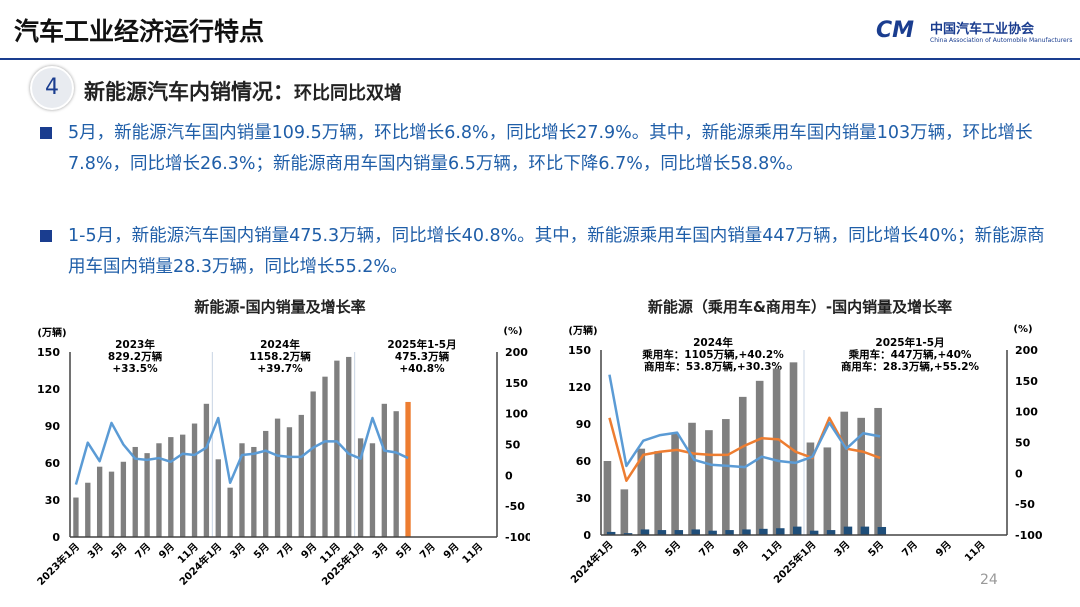 Image resolution: width=1080 pixels, height=607 pixels. I want to click on period-annotation: 829.2万辆, so click(135, 356).